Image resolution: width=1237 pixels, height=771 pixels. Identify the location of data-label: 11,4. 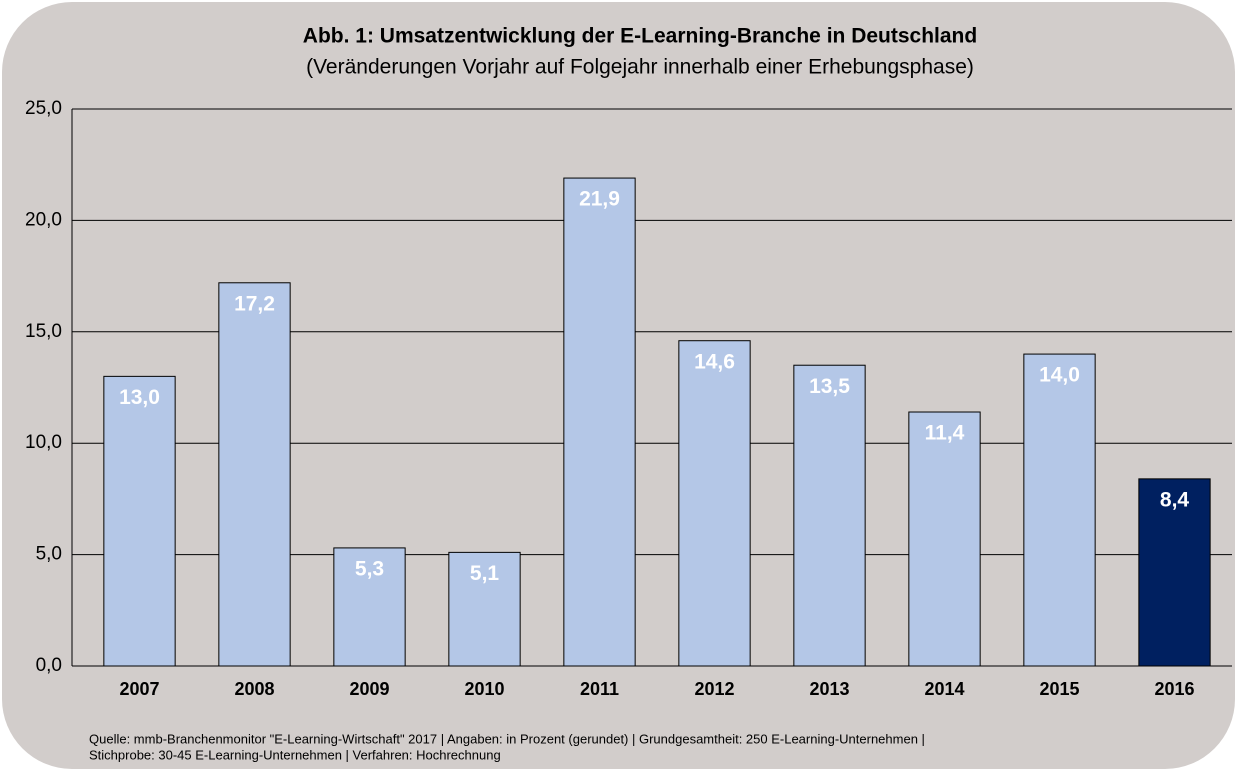
(945, 433).